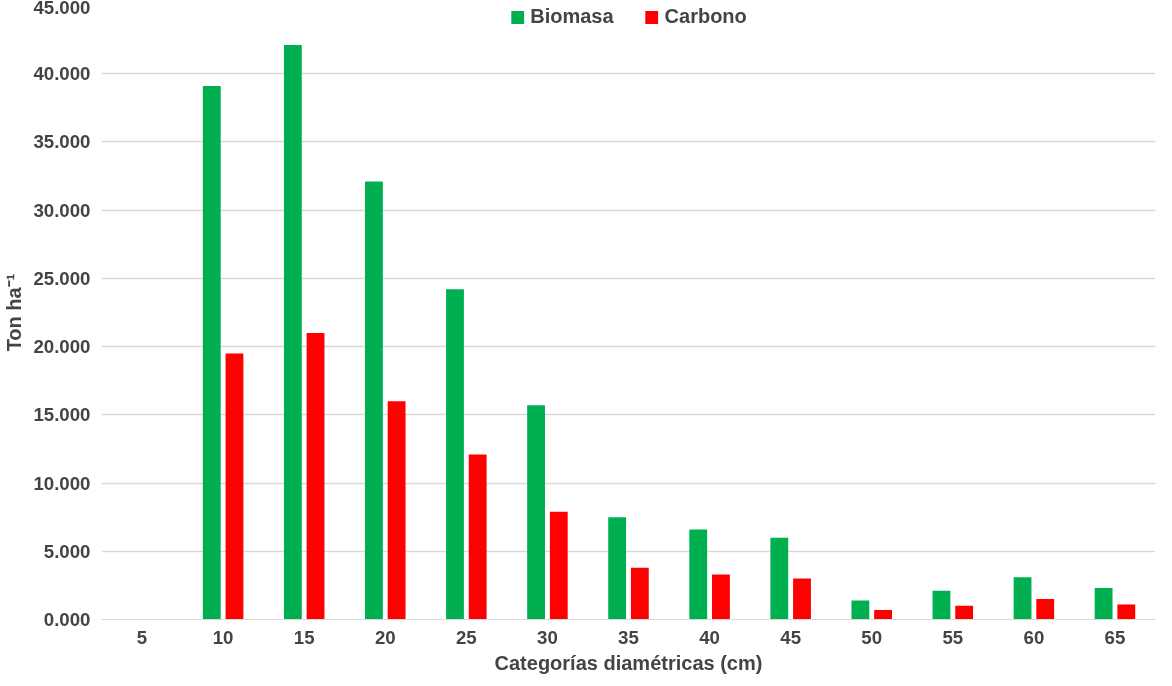 This screenshot has height=686, width=1172. I want to click on x-tick-label: 15, so click(304, 637).